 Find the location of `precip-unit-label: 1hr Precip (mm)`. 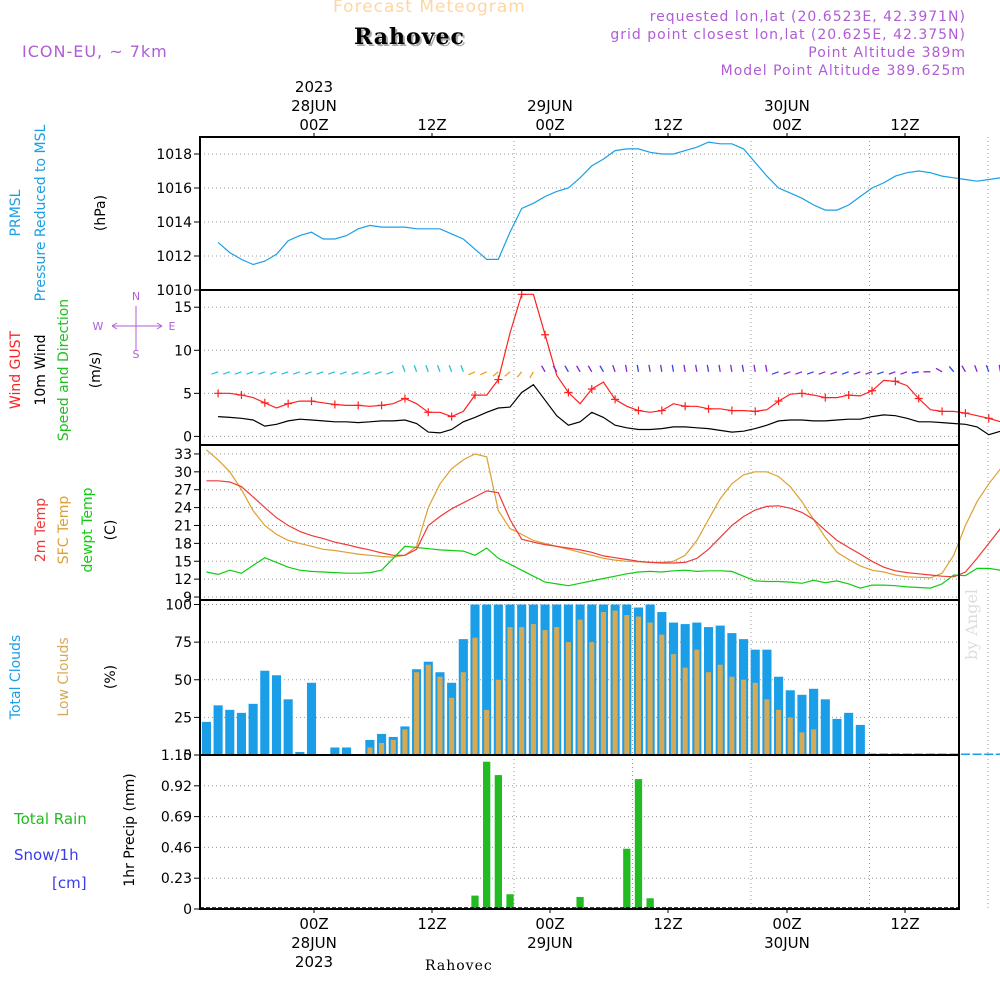

precip-unit-label: 1hr Precip (mm) is located at coordinates (130, 829).